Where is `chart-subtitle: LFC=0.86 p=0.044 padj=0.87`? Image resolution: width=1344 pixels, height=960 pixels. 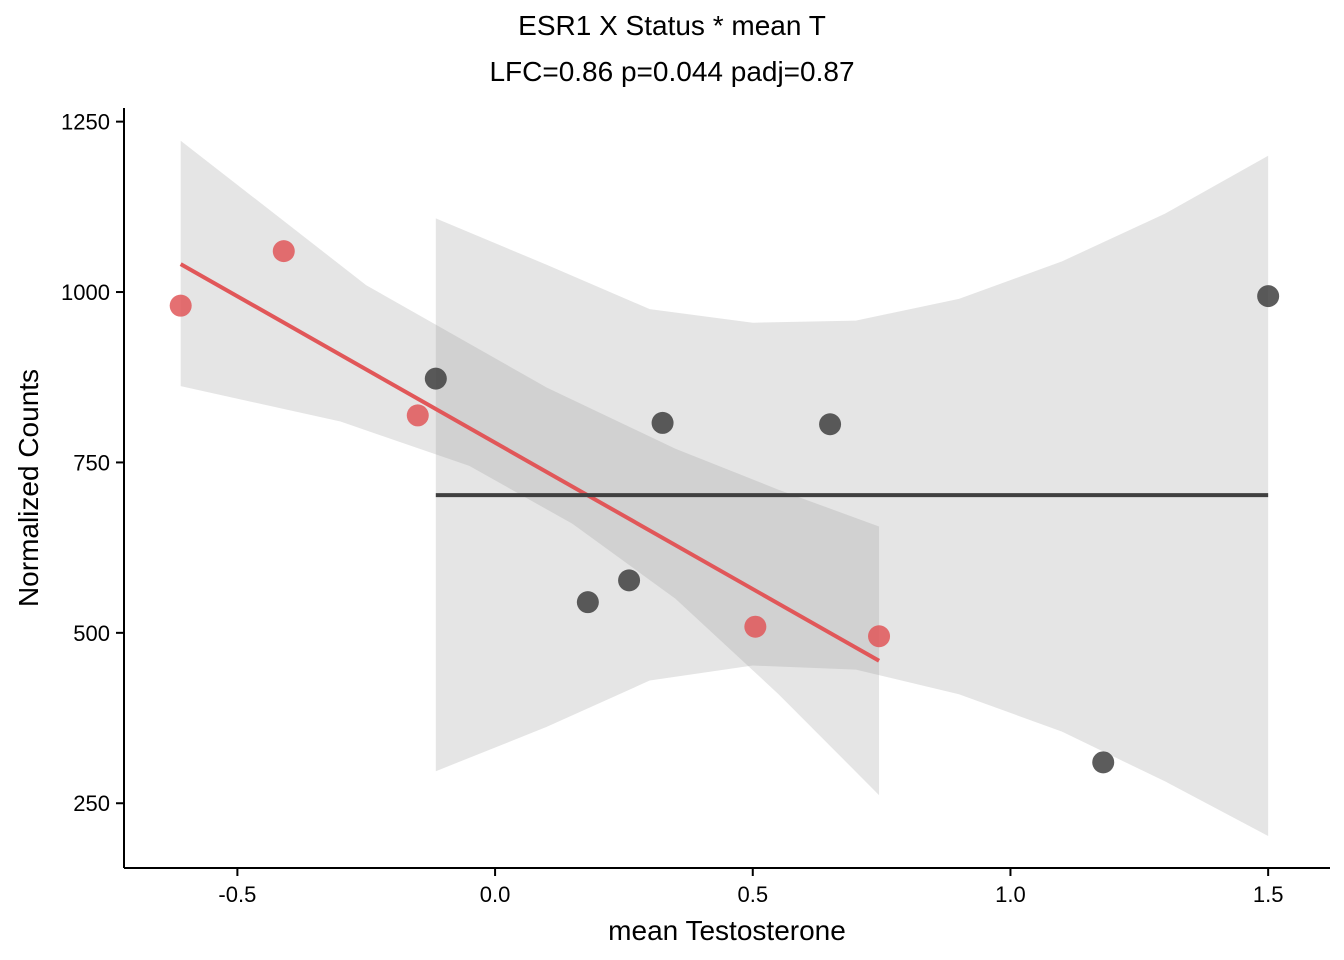
chart-subtitle: LFC=0.86 p=0.044 padj=0.87 is located at coordinates (672, 71).